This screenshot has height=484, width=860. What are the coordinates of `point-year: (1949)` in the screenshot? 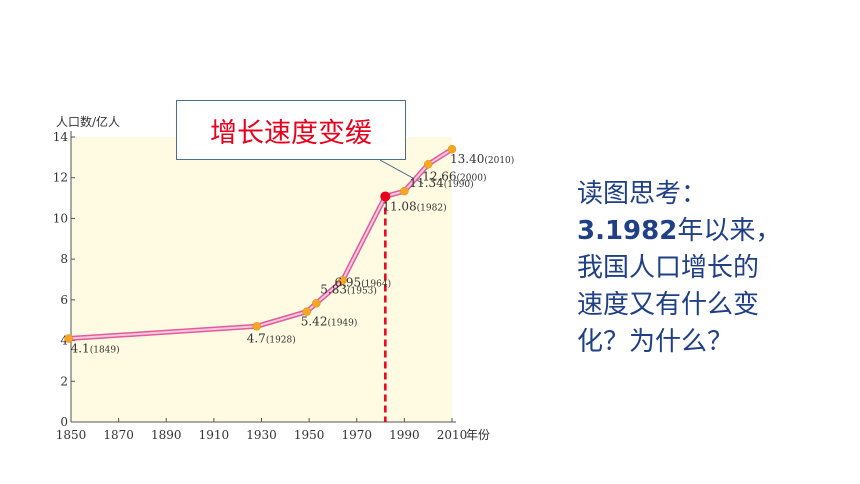 It's located at (342, 323).